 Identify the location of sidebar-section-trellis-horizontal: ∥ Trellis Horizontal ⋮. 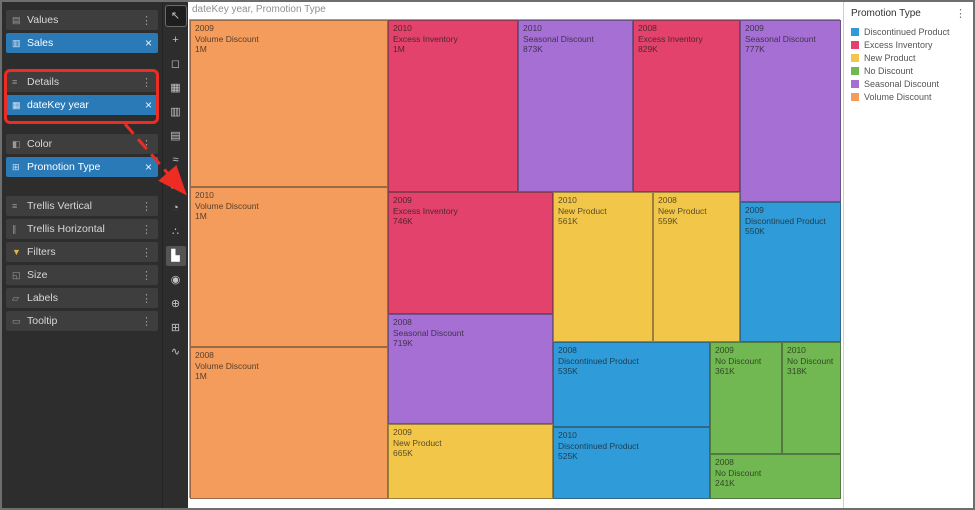
(82, 229).